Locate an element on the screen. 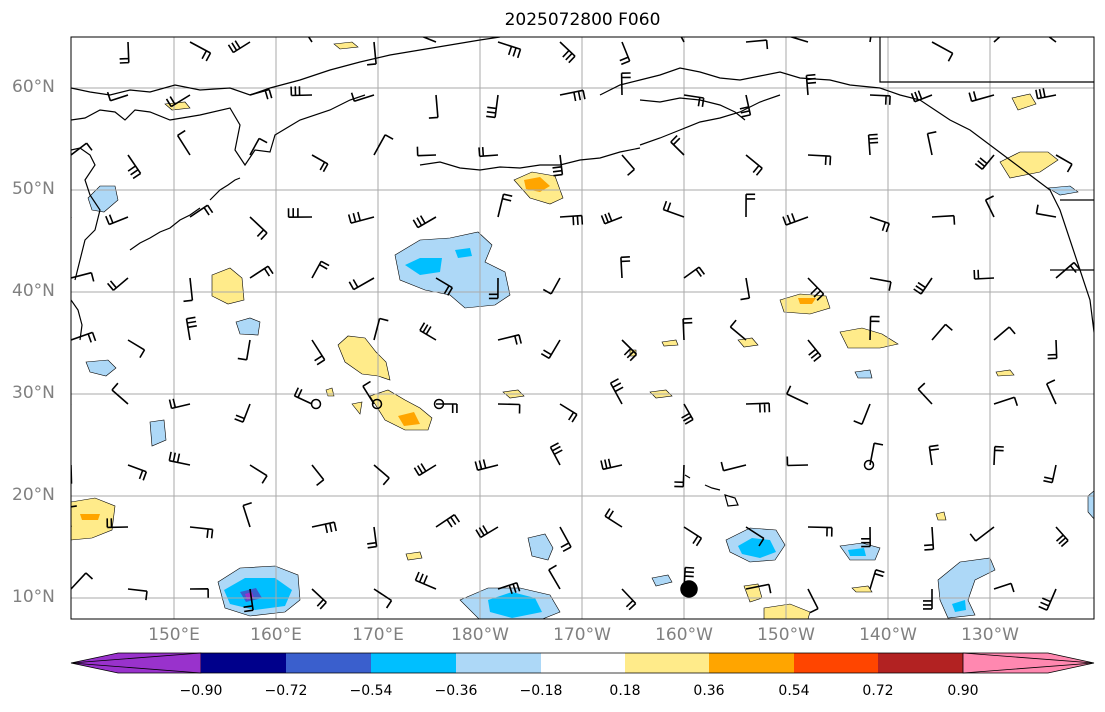 The height and width of the screenshot is (712, 1105). colorbar-tick-label: −0.18 is located at coordinates (541, 691).